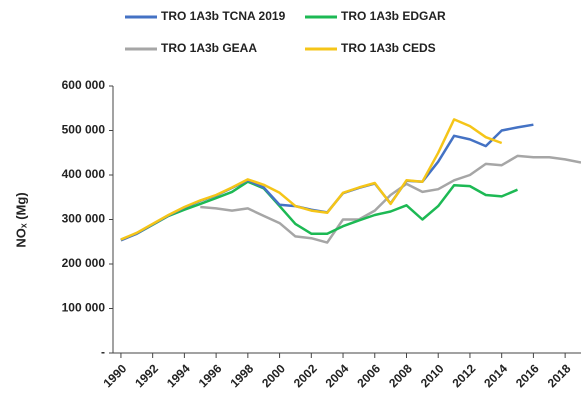 Image resolution: width=581 pixels, height=408 pixels. Describe the element at coordinates (178, 375) in the screenshot. I see `x-tick-label: 1994` at that location.